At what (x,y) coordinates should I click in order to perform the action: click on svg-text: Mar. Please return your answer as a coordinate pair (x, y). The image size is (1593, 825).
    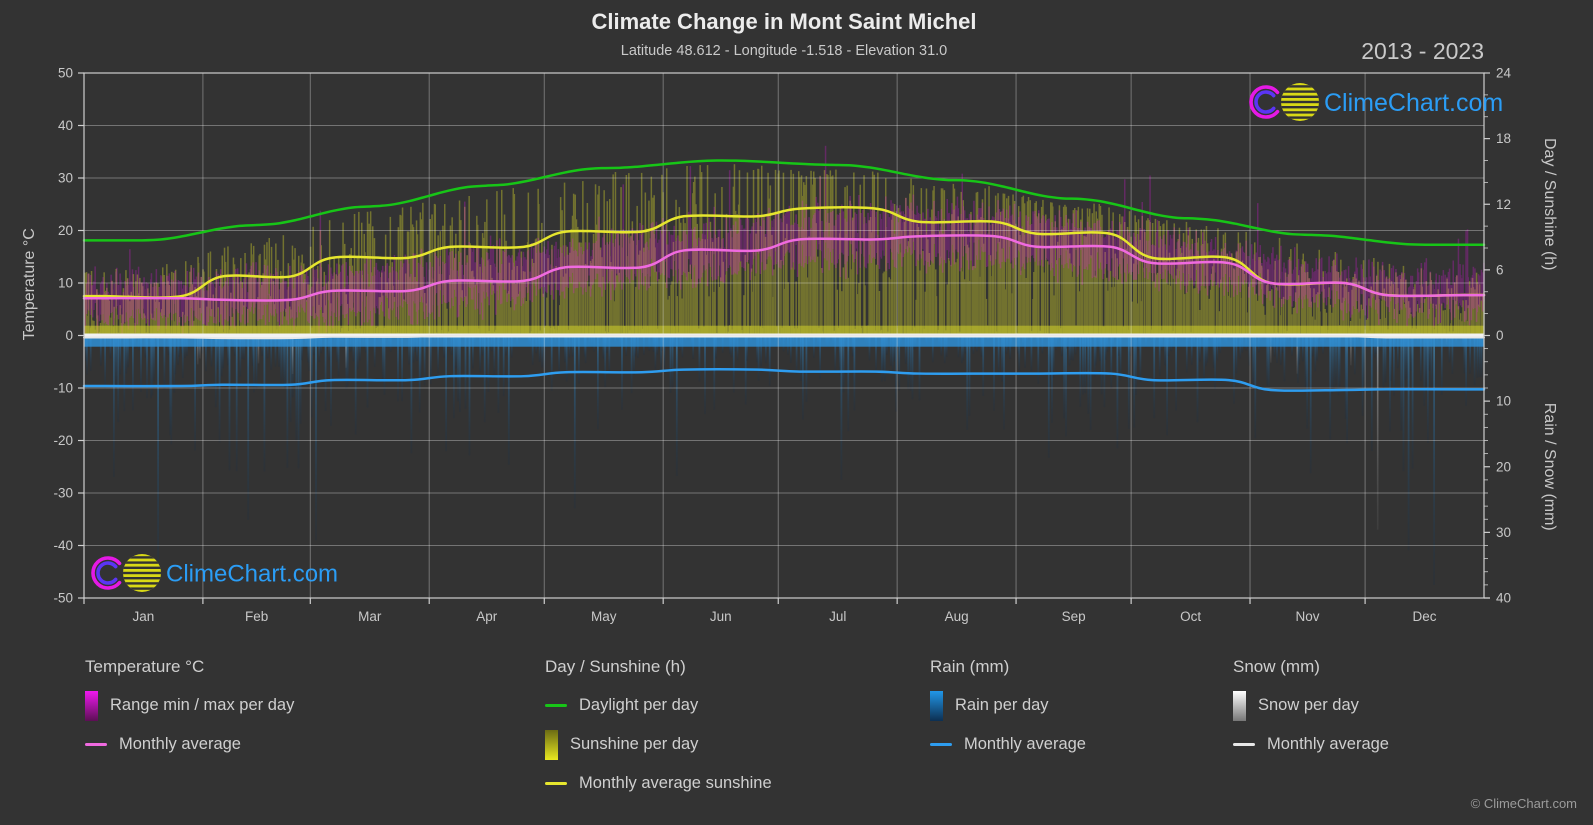
    Looking at the image, I should click on (370, 616).